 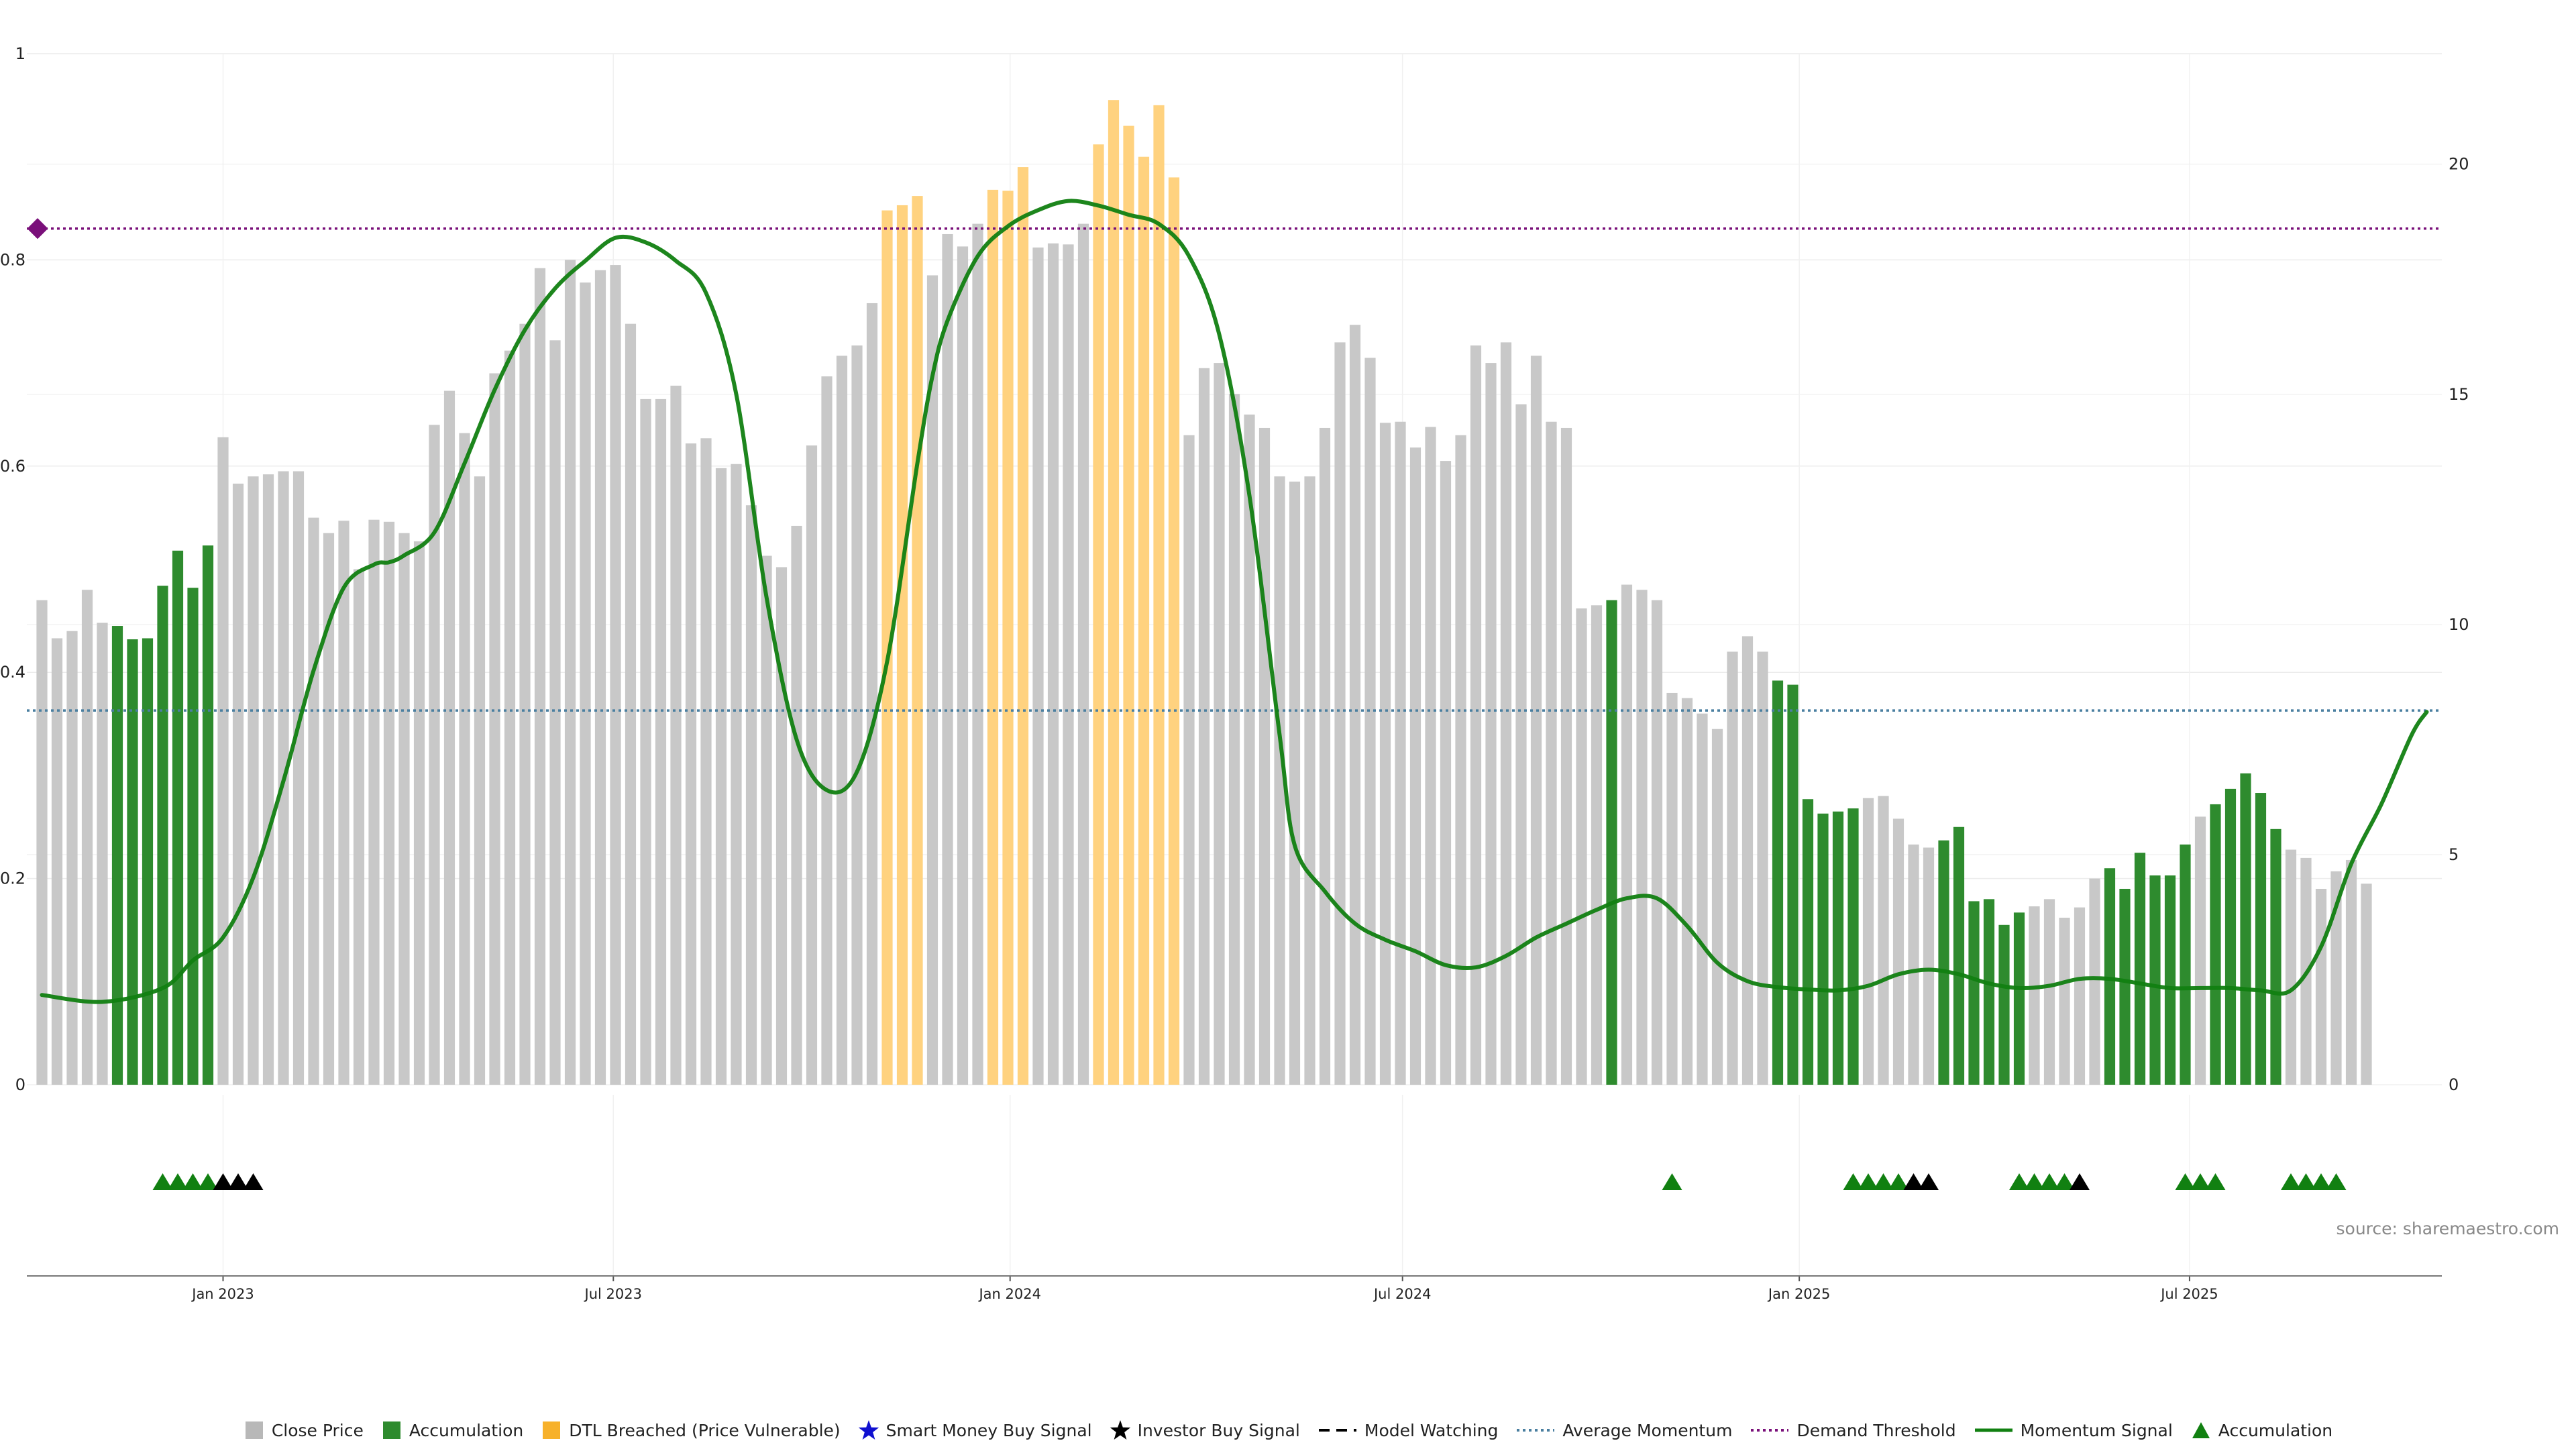 What do you see at coordinates (2459, 624) in the screenshot?
I see `y-right-tick-label: 10` at bounding box center [2459, 624].